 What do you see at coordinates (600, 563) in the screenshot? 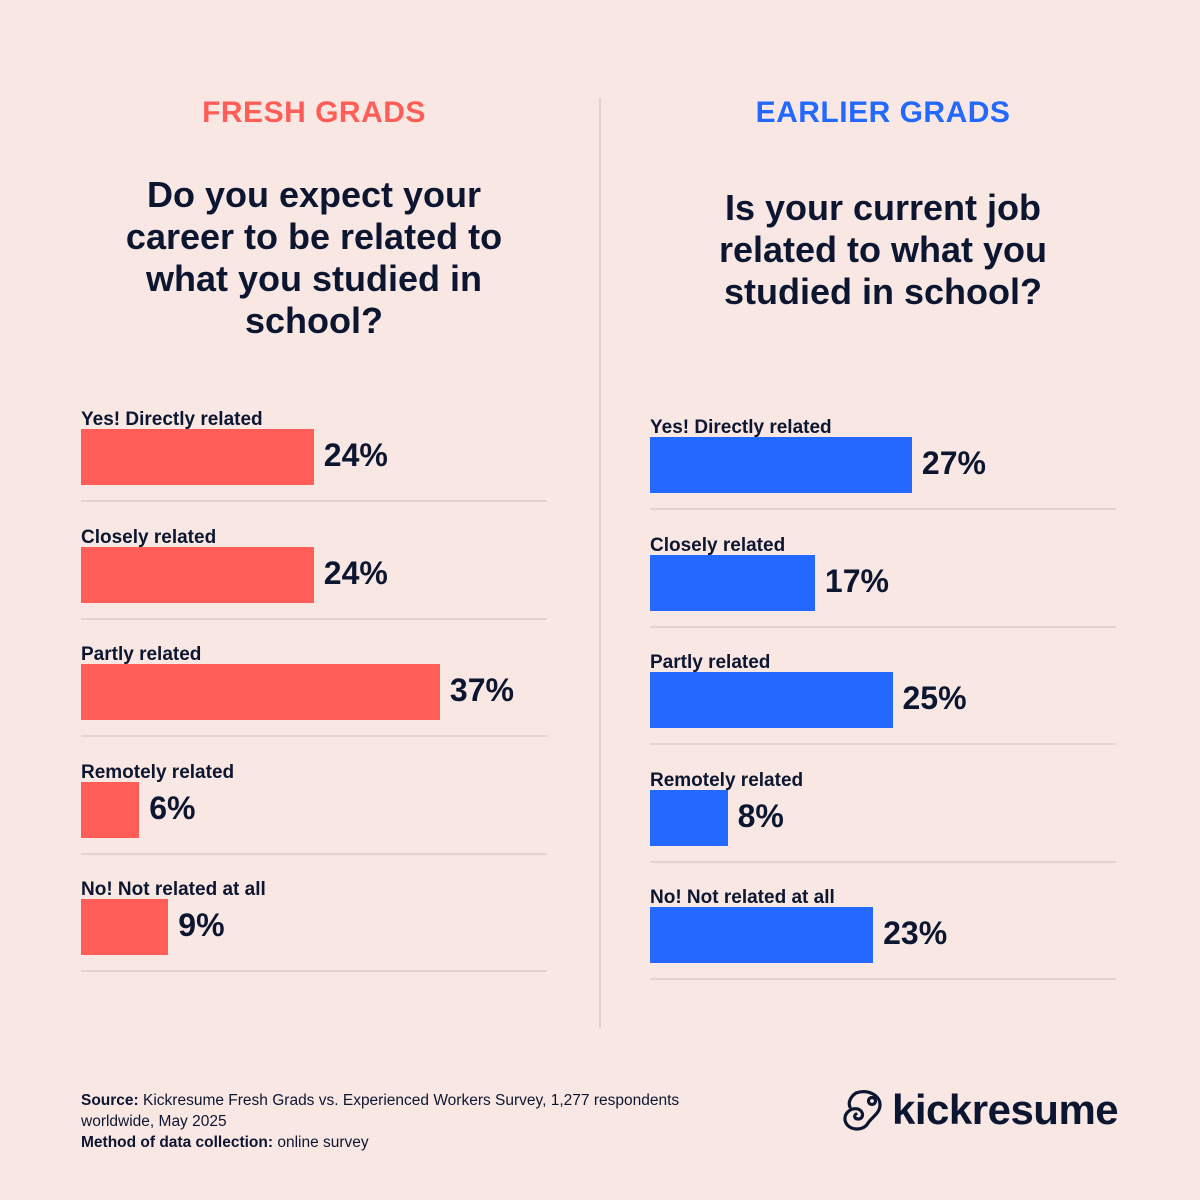
I see `panel-divider` at bounding box center [600, 563].